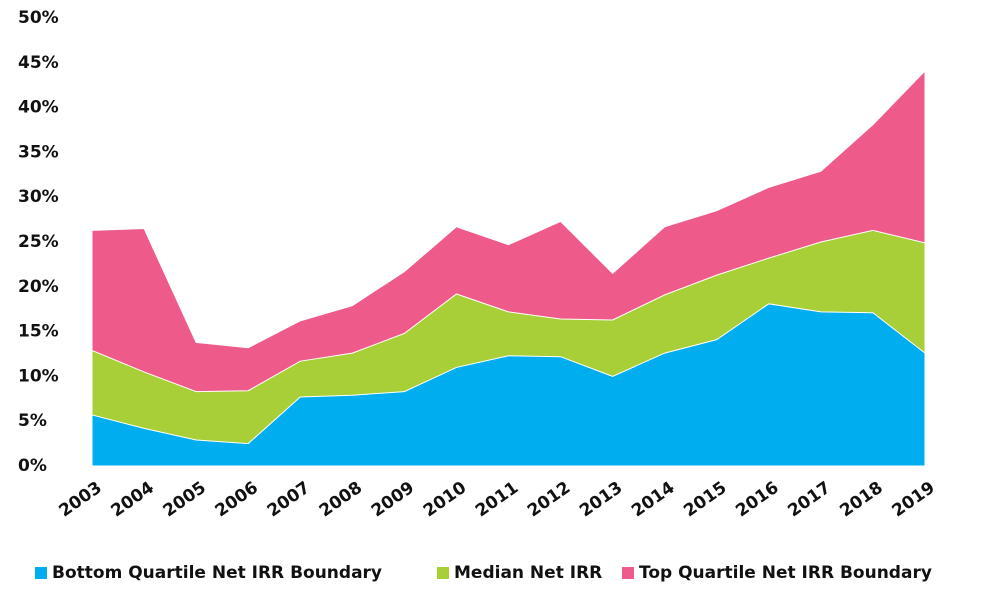 This screenshot has height=590, width=992. I want to click on x-tick-label: 2005, so click(185, 500).